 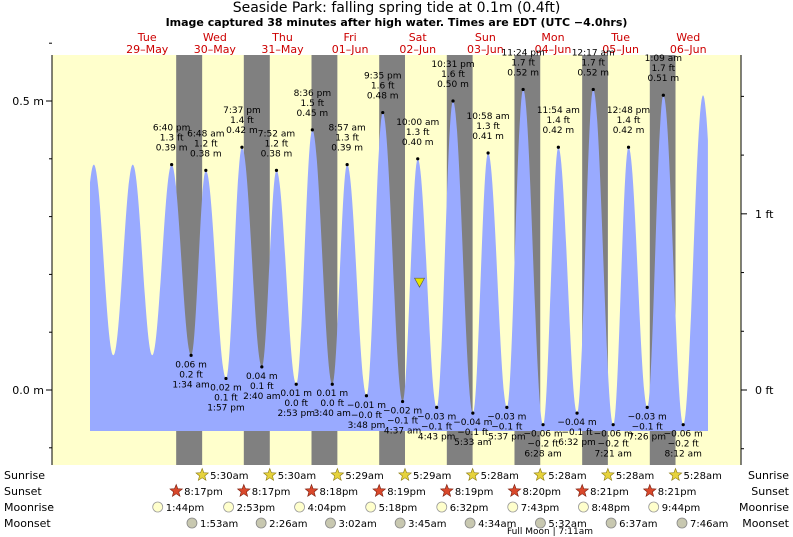 What do you see at coordinates (27, 523) in the screenshot?
I see `row-label-left: Moonset` at bounding box center [27, 523].